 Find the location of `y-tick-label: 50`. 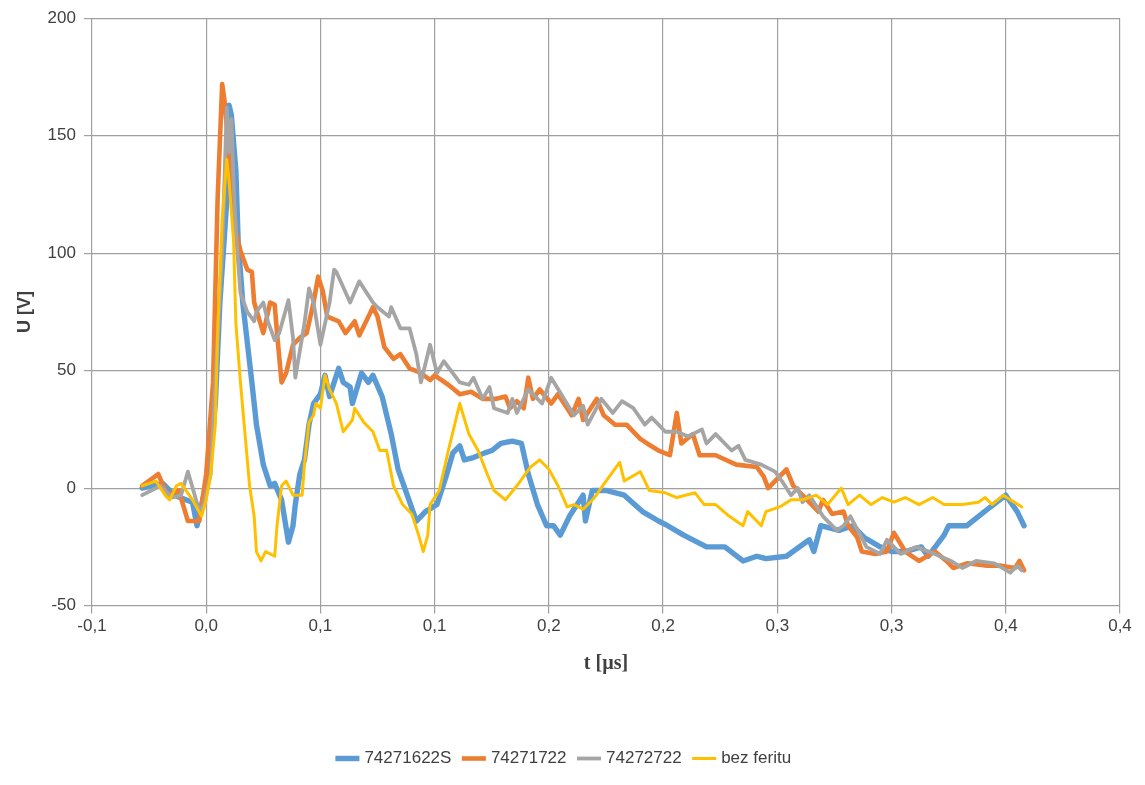

y-tick-label: 50 is located at coordinates (66, 370).